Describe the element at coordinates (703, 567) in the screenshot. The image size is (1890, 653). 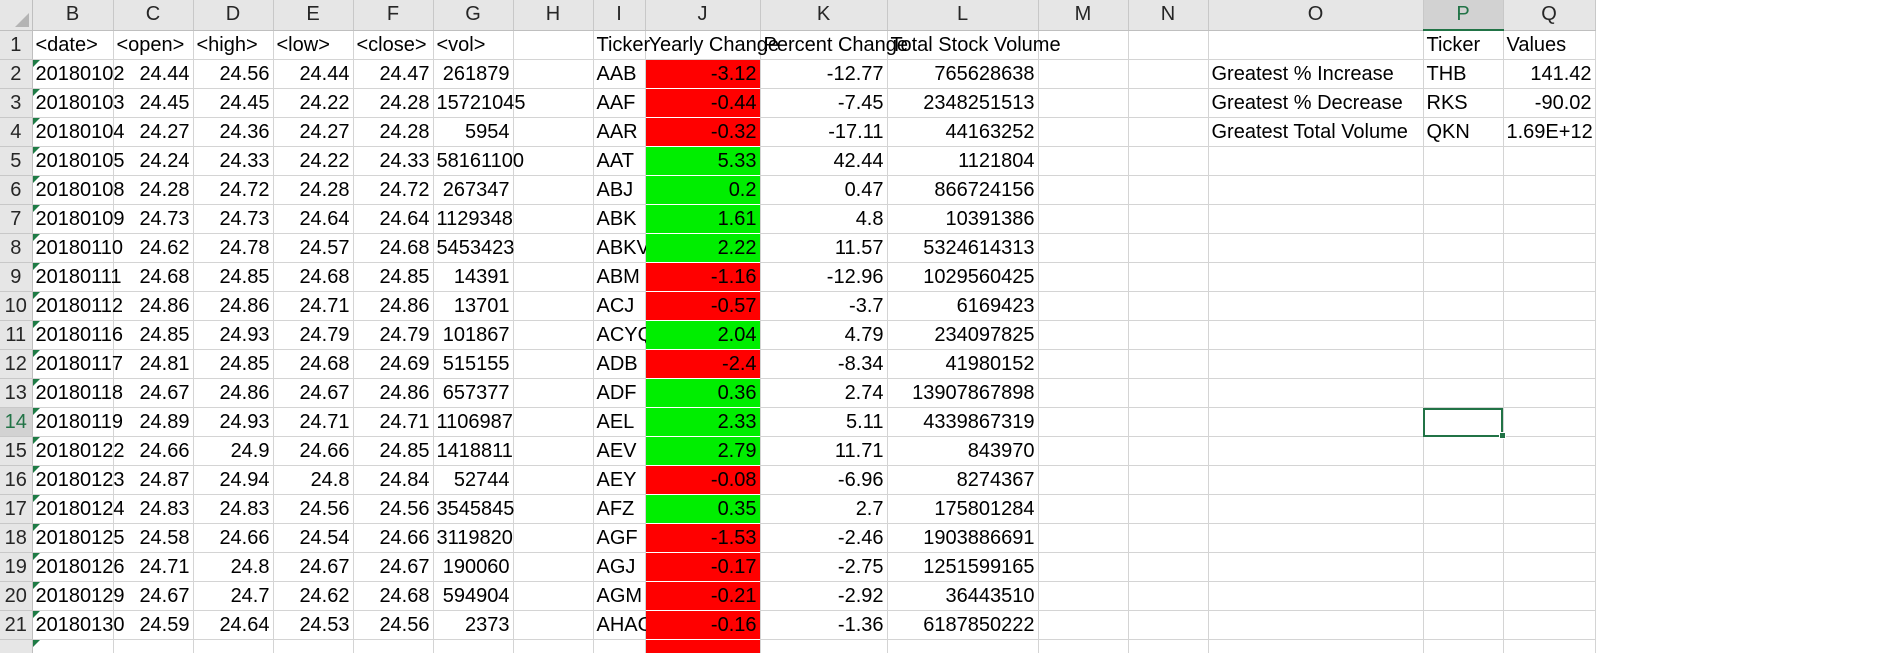
I see `cell-yearly-change: -0.17` at that location.